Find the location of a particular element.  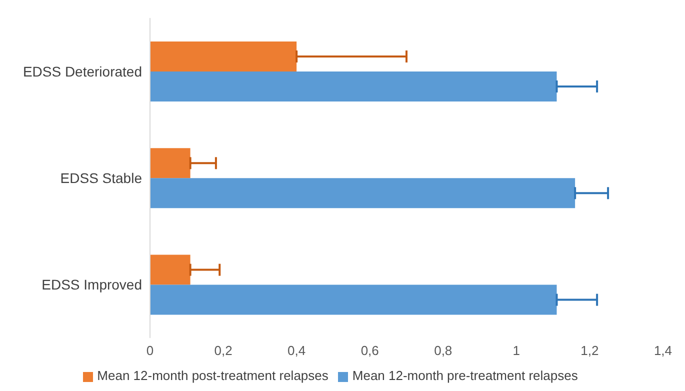

x-tick-label: 0,8 is located at coordinates (443, 350).